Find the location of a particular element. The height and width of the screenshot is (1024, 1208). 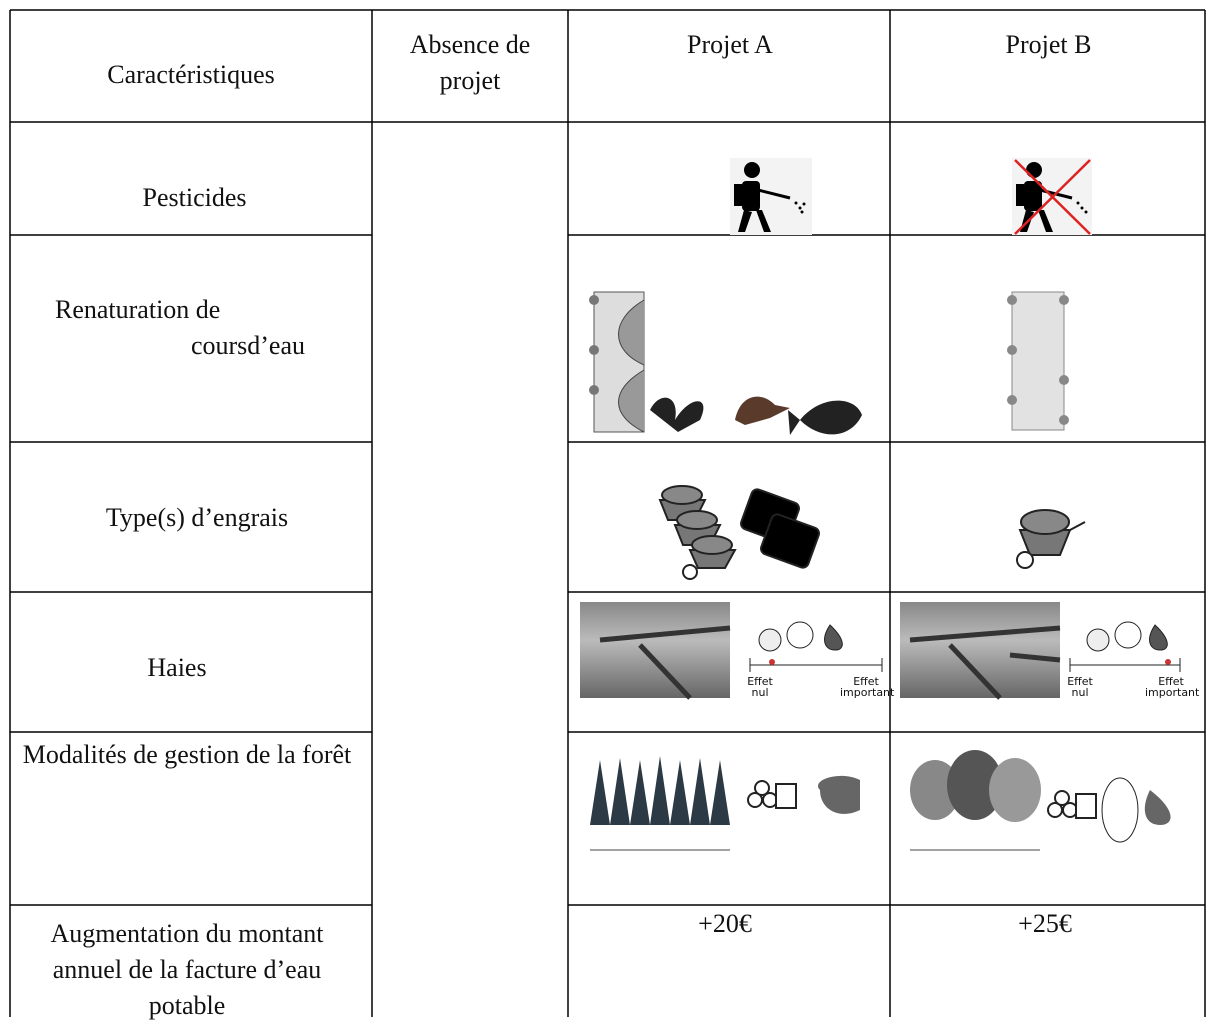

header-cell: Projet A is located at coordinates (730, 44).